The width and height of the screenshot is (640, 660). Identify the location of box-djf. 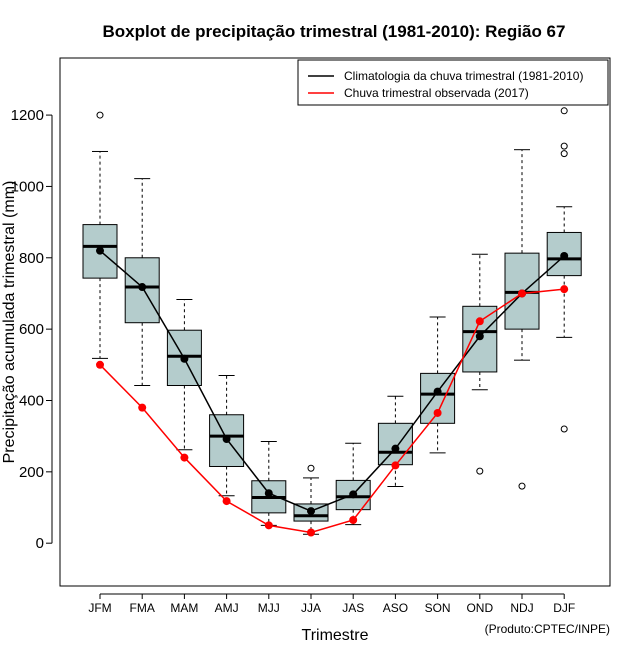
(564, 270).